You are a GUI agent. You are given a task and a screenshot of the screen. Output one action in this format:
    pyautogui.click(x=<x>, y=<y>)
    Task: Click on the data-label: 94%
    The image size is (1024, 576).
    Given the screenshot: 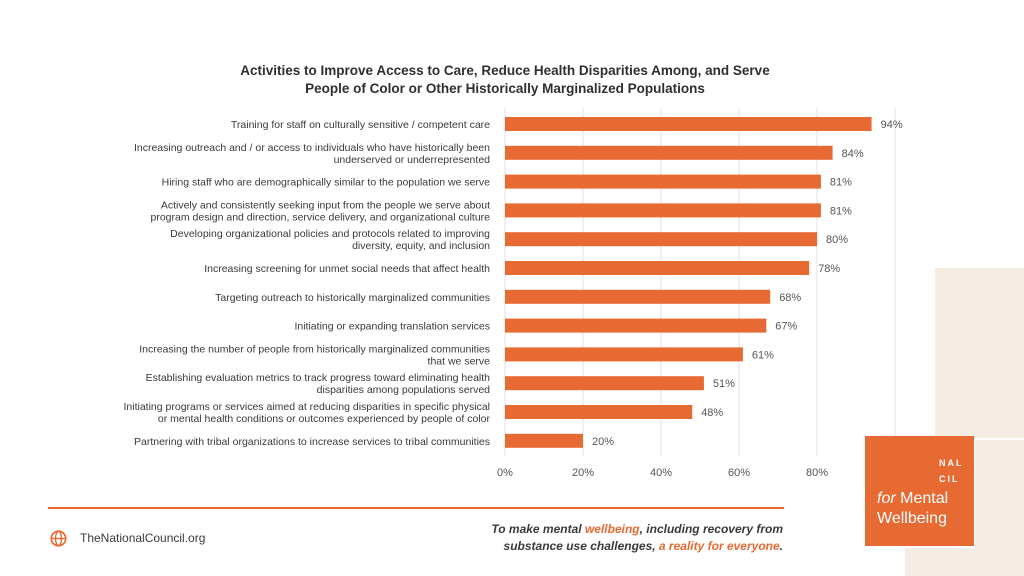 What is the action you would take?
    pyautogui.click(x=892, y=125)
    